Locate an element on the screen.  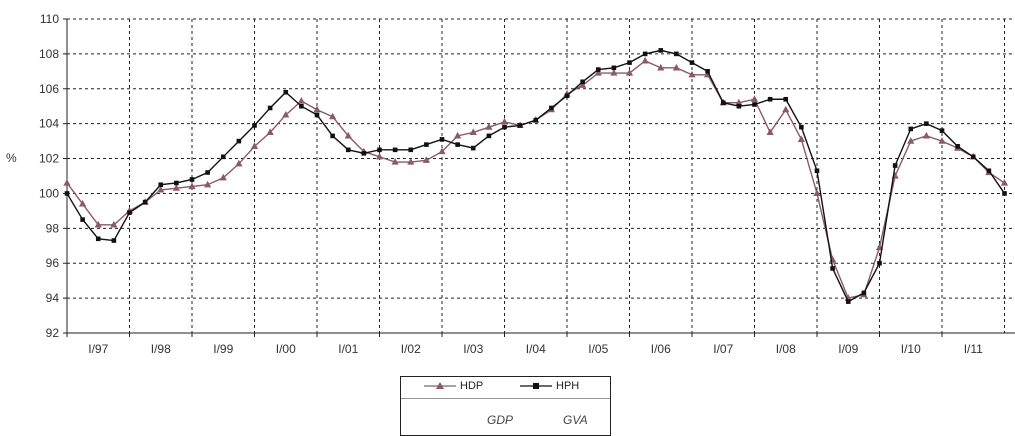
x-tick-label-10: I/07 is located at coordinates (723, 349).